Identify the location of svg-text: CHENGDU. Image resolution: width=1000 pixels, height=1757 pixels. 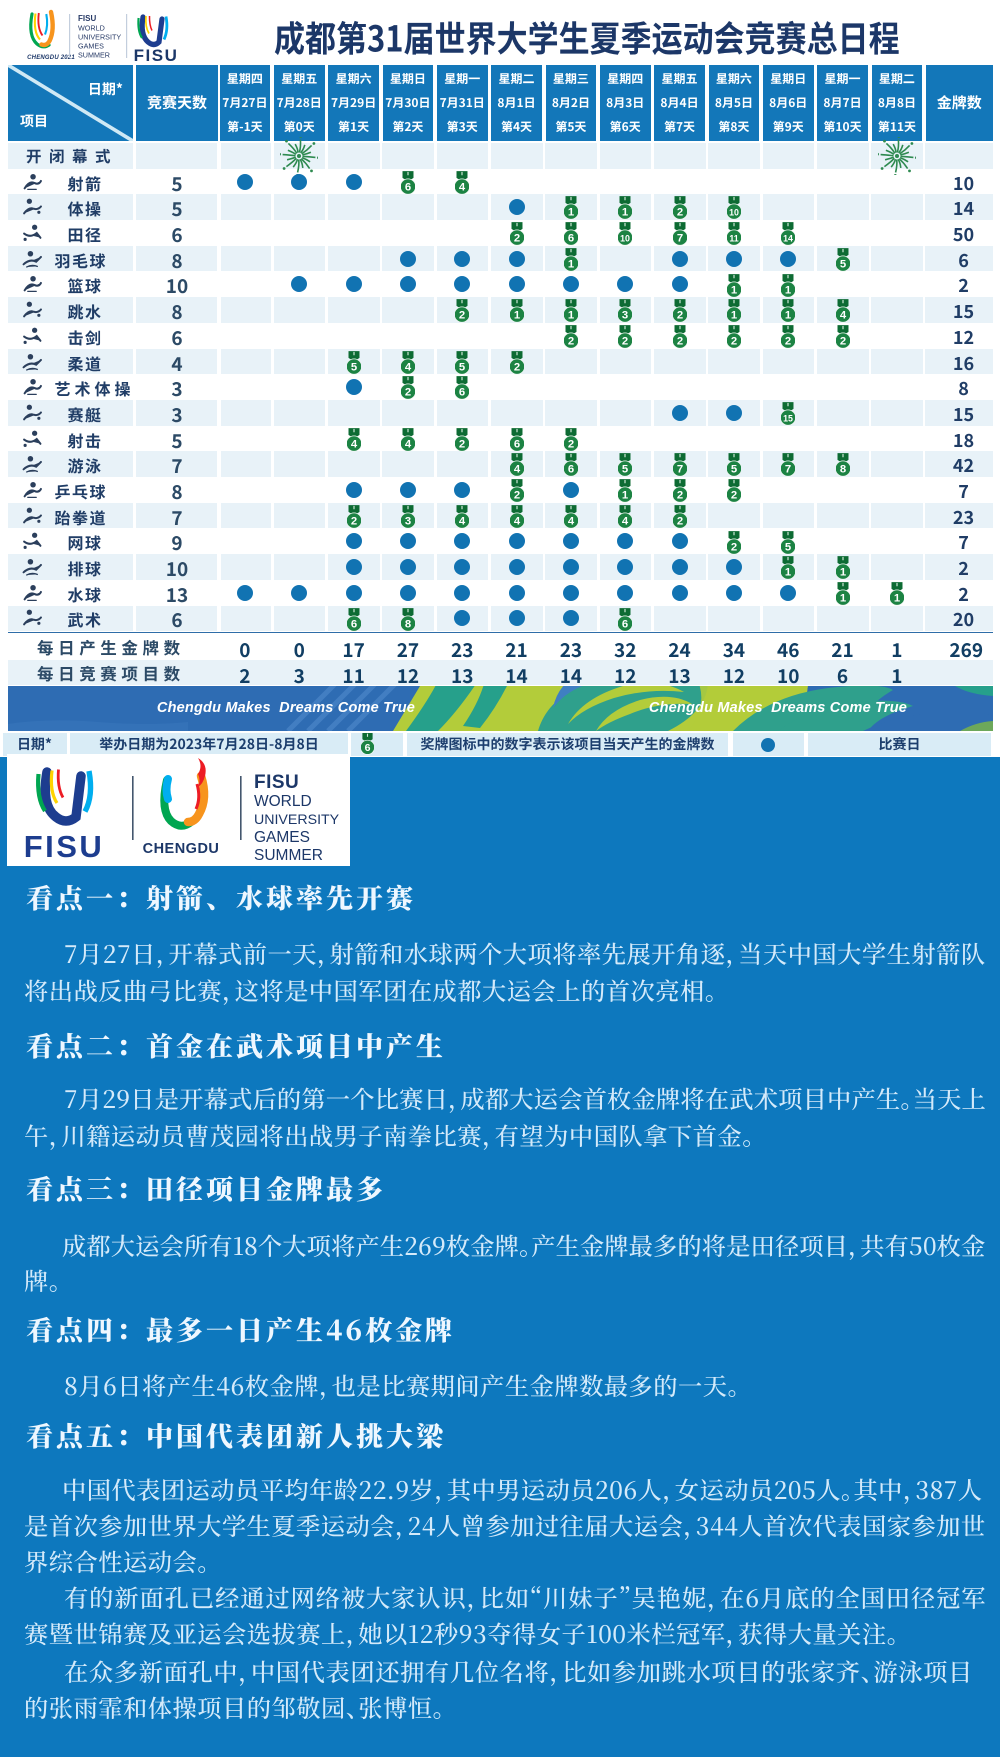
(181, 849).